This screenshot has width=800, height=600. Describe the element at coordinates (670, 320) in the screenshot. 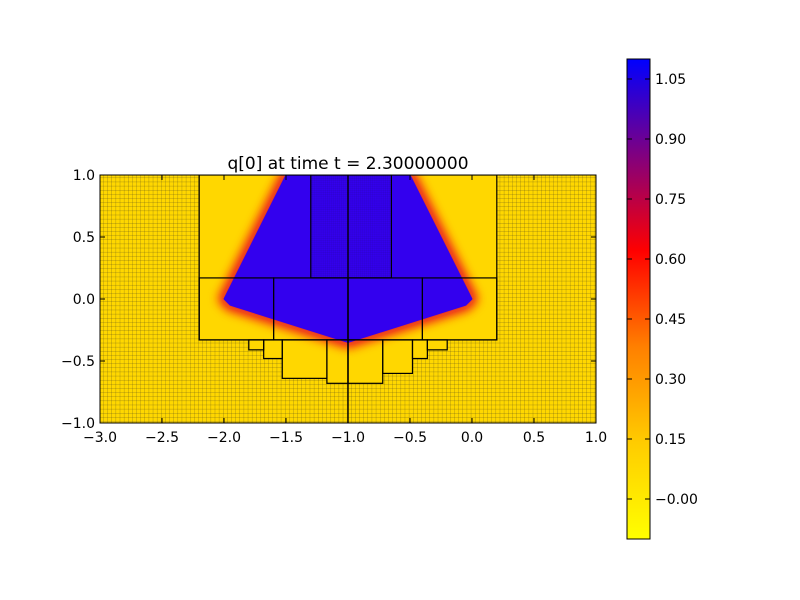

I see `colorbar-tick-label: 0.45` at that location.